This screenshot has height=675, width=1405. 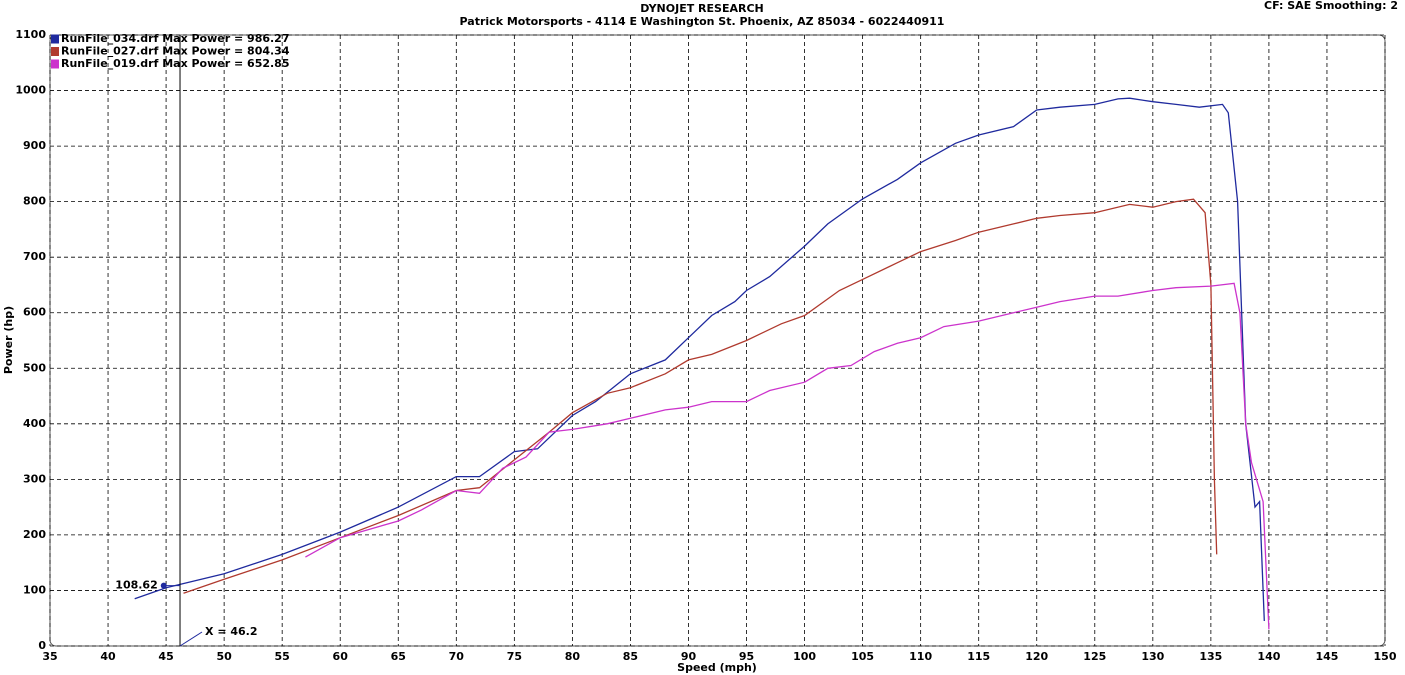 I want to click on x-tick-label: 75, so click(x=514, y=656).